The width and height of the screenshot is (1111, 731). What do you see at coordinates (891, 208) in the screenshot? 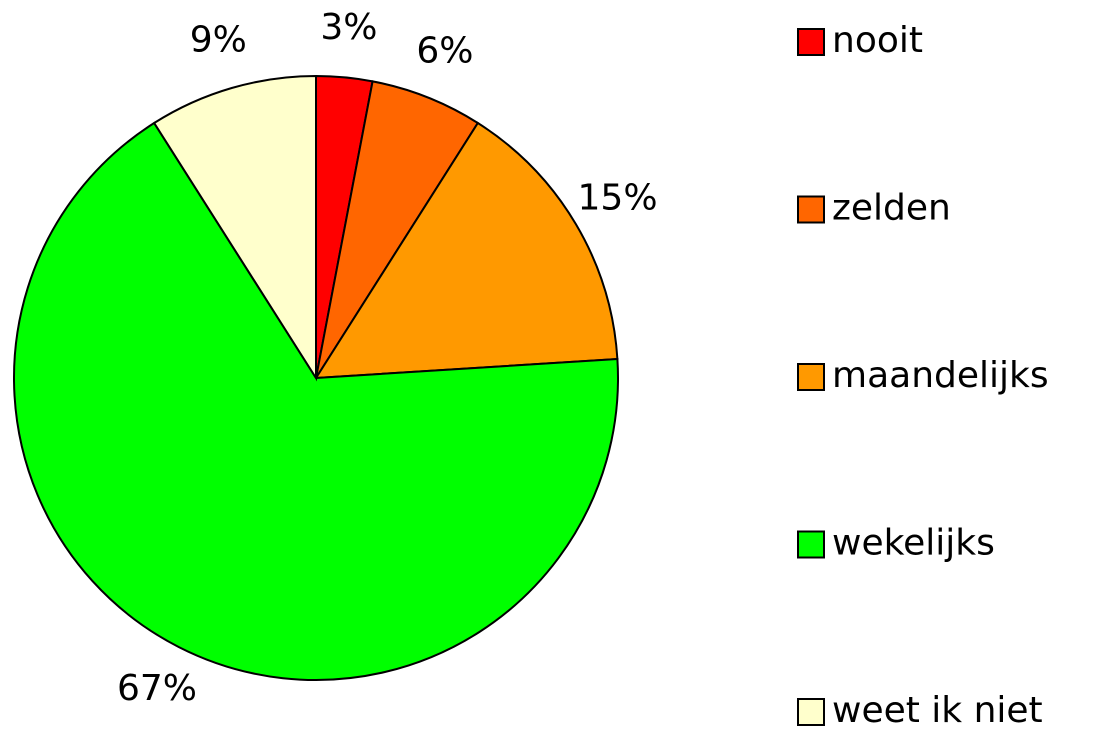
I see `legend-label: zelden` at bounding box center [891, 208].